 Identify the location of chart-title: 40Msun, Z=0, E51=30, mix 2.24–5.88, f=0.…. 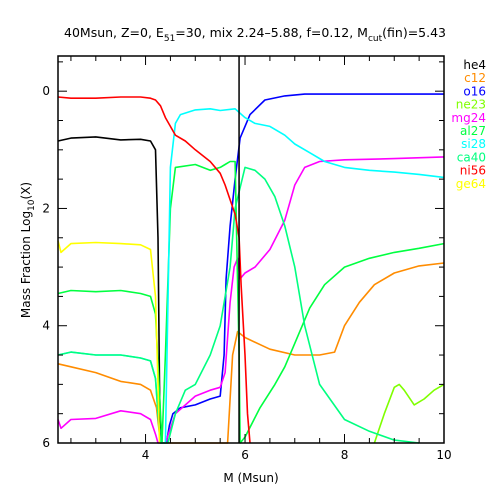
(255, 34).